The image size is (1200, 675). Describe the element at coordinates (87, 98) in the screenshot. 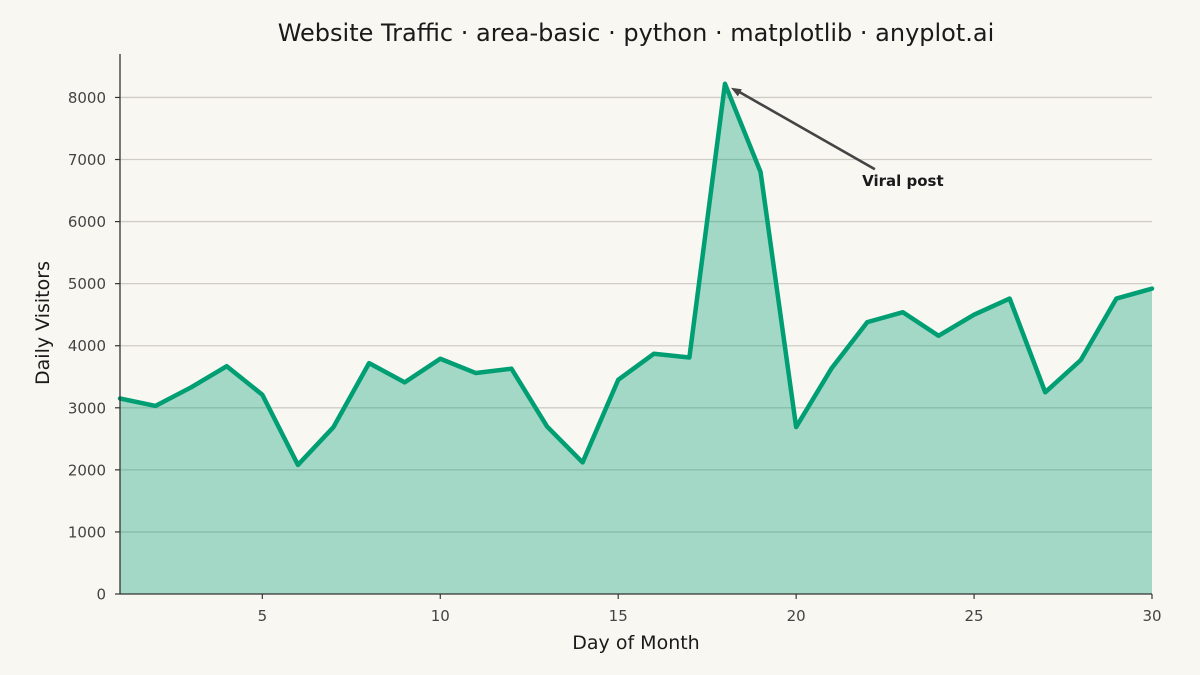

I see `y-tick-label: 8000` at that location.